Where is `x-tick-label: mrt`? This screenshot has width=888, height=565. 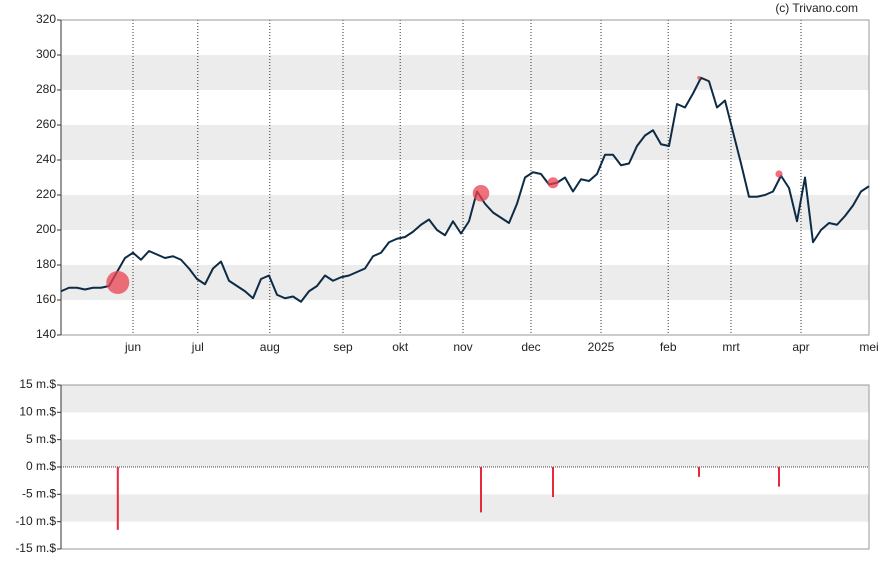
x-tick-label: mrt is located at coordinates (731, 347).